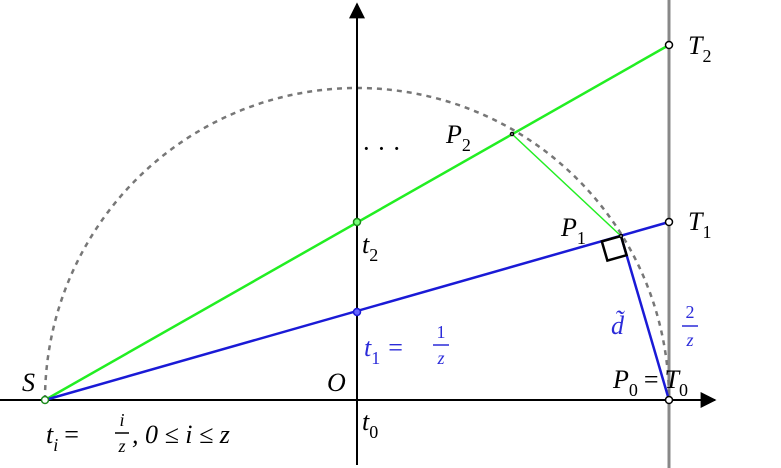 This screenshot has width=781, height=468. Describe the element at coordinates (441, 332) in the screenshot. I see `fraction-num: 1` at that location.